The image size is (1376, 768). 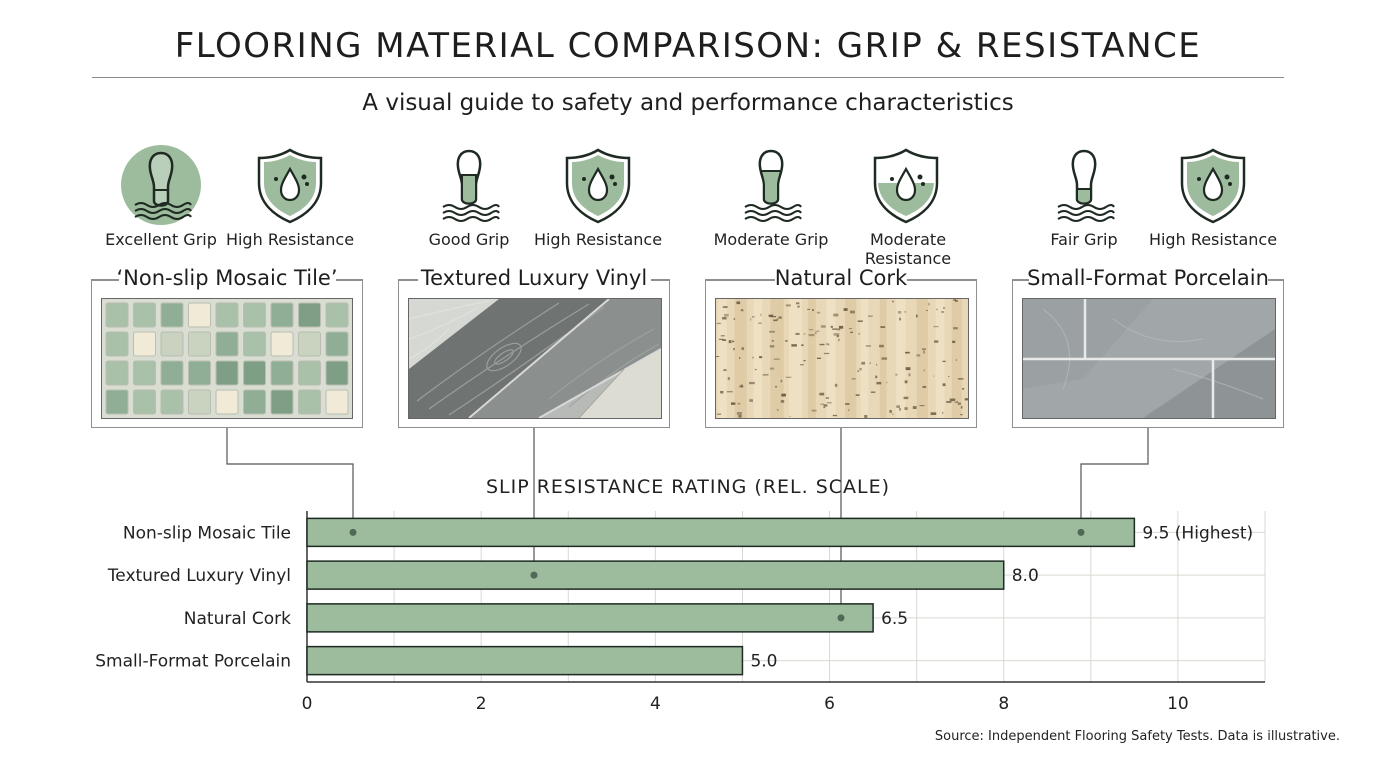 What do you see at coordinates (535, 358) in the screenshot?
I see `vinyl-swatch` at bounding box center [535, 358].